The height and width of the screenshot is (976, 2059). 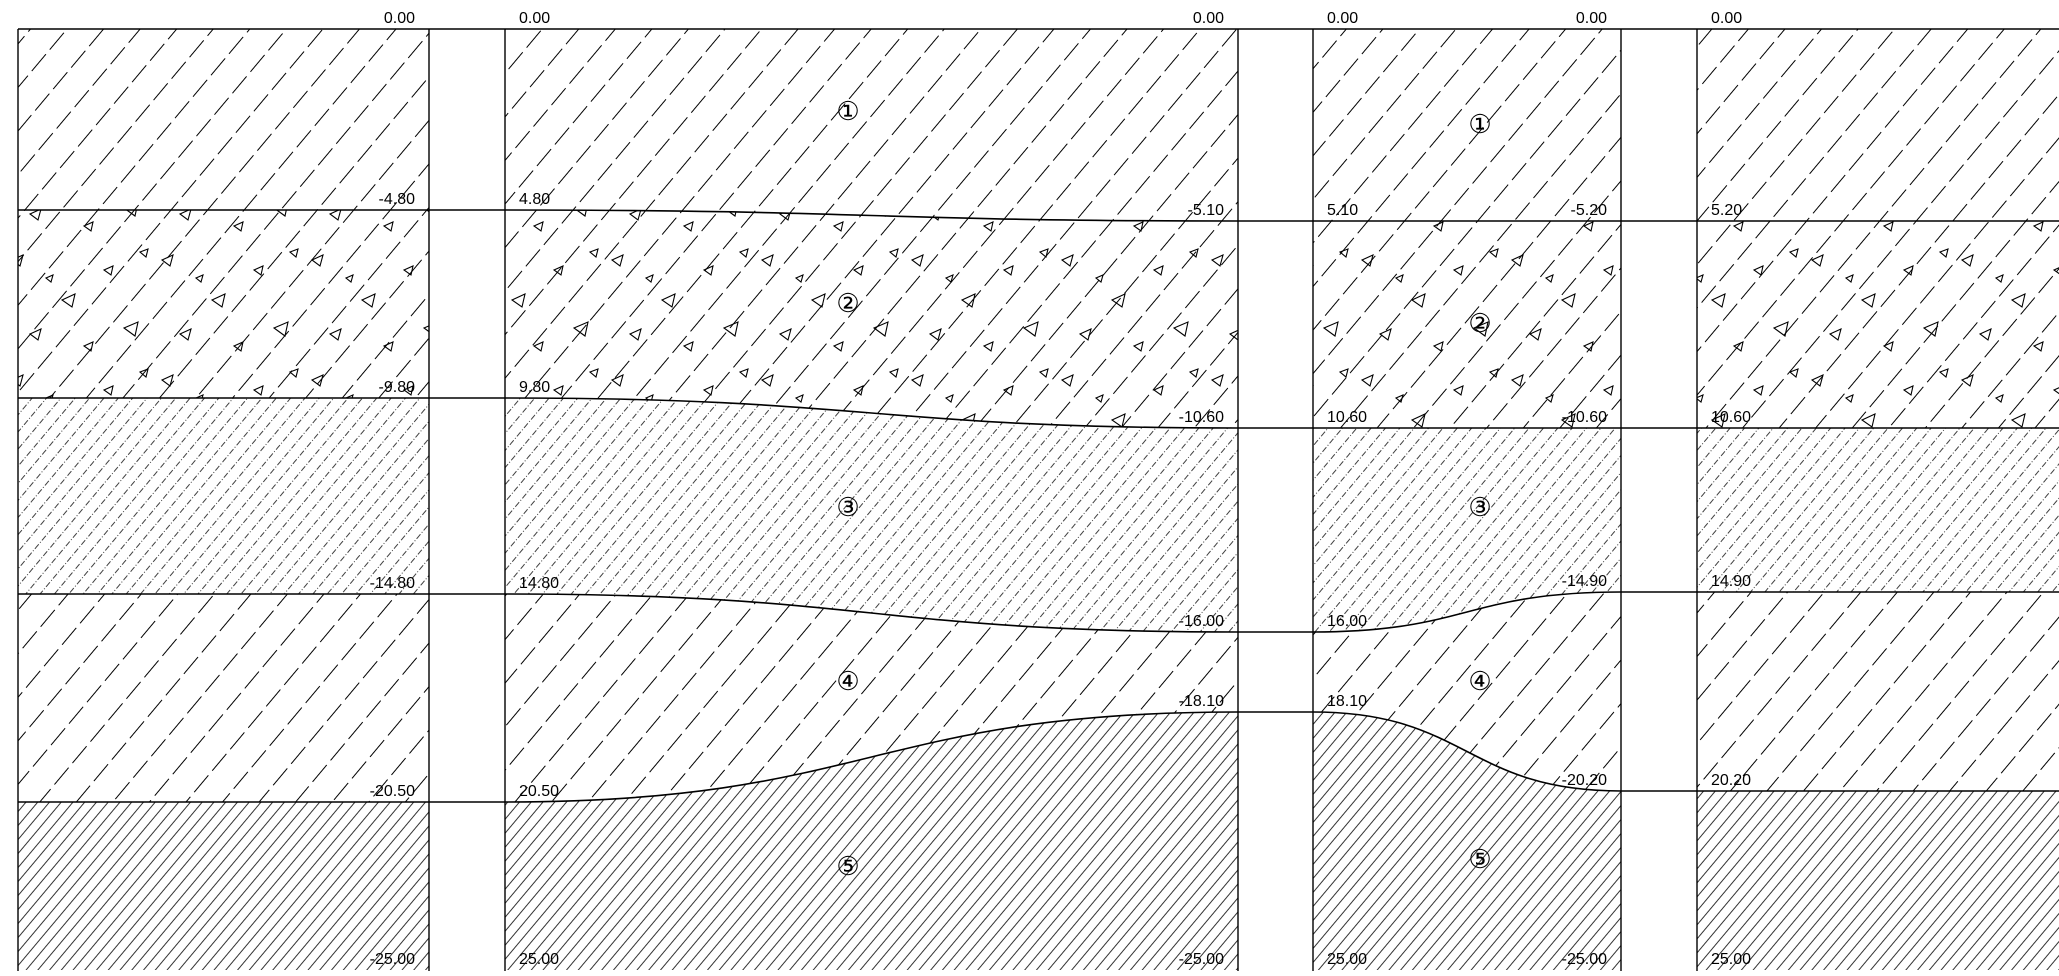 What do you see at coordinates (1731, 780) in the screenshot?
I see `elevation-label-left: 20.20` at bounding box center [1731, 780].